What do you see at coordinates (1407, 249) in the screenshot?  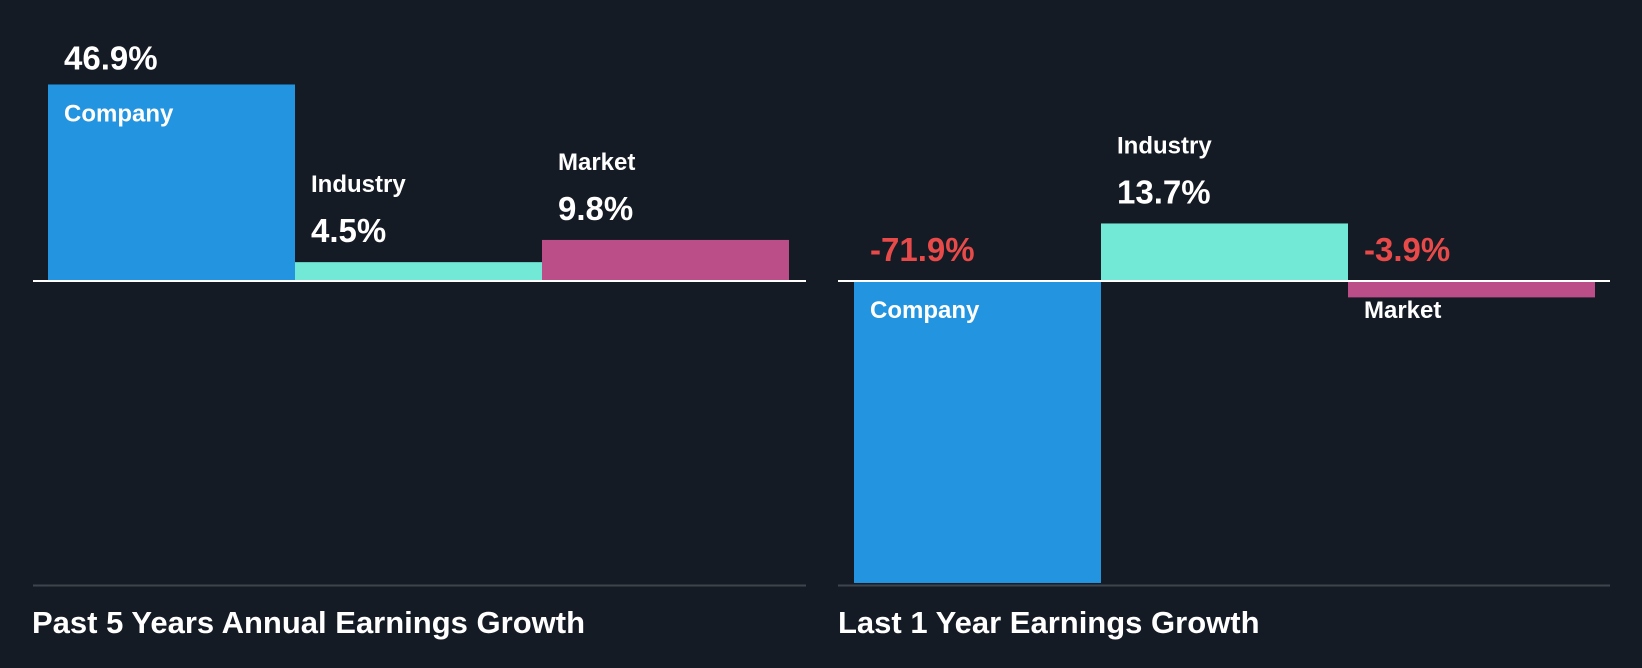 I see `value-label-market: -3.9%` at bounding box center [1407, 249].